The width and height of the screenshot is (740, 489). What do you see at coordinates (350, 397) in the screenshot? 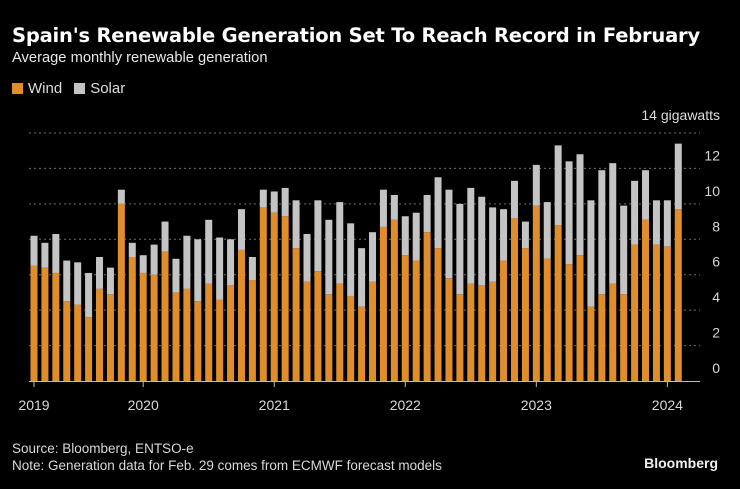
I see `x-axis-ticks: 2019 2020 2021 2022 2023 2024` at bounding box center [350, 397].